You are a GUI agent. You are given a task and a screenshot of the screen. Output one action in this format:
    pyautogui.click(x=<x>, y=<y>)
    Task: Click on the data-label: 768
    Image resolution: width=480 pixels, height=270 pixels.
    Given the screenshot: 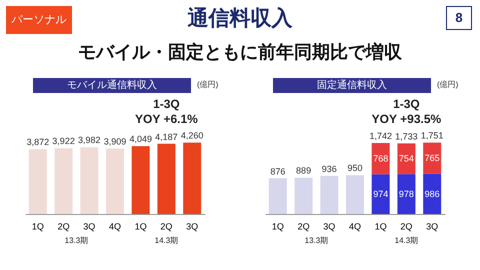 What is the action you would take?
    pyautogui.click(x=380, y=159)
    